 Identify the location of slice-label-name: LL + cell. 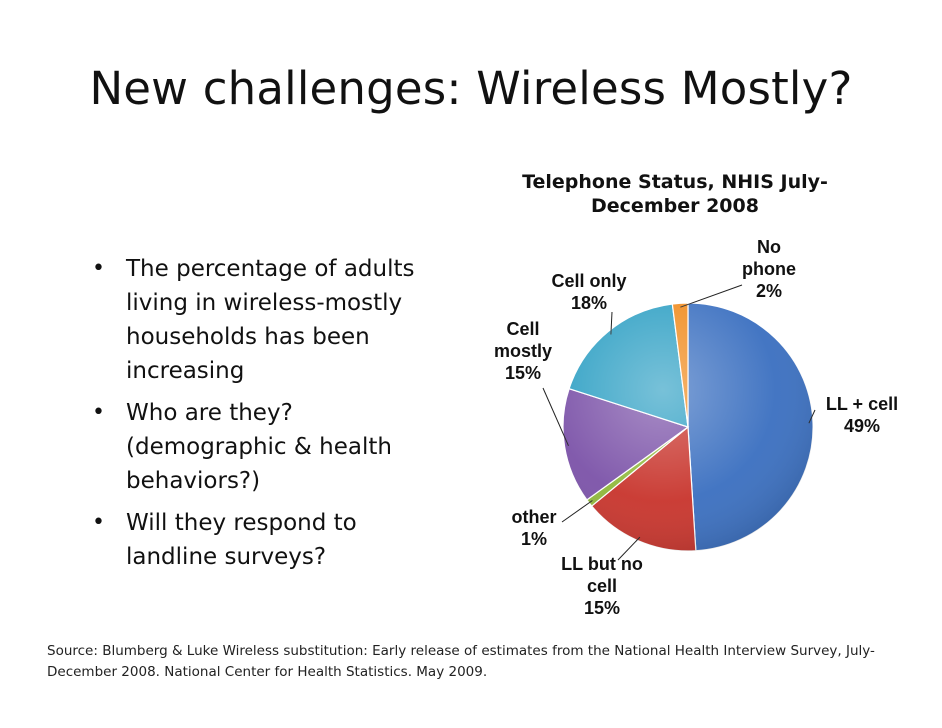
(862, 404).